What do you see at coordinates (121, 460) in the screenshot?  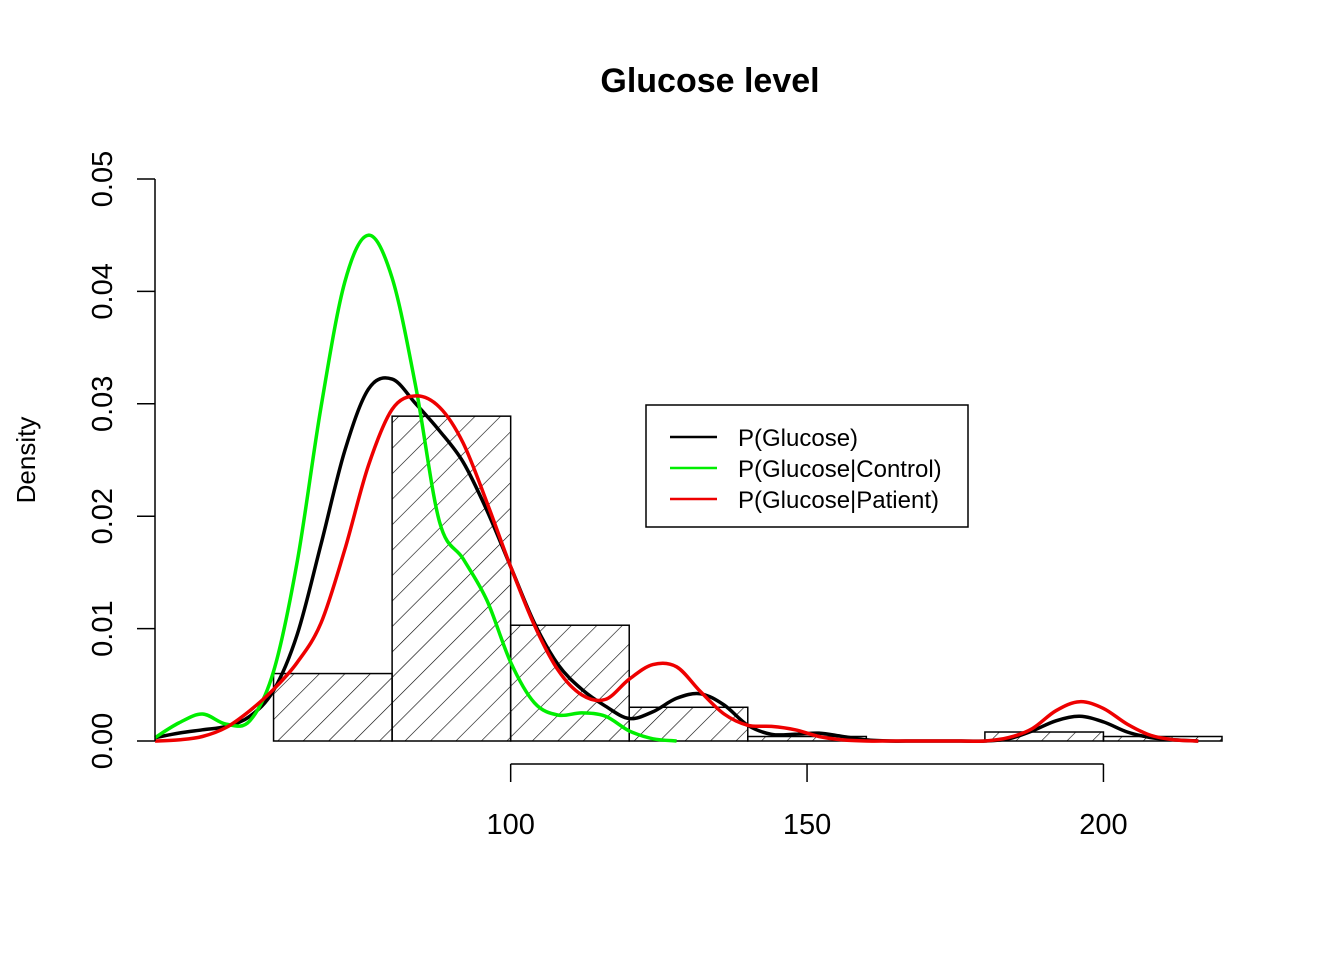 I see `y-axis: 0.00 0.01 0.02 0.03 0.04 0.05` at bounding box center [121, 460].